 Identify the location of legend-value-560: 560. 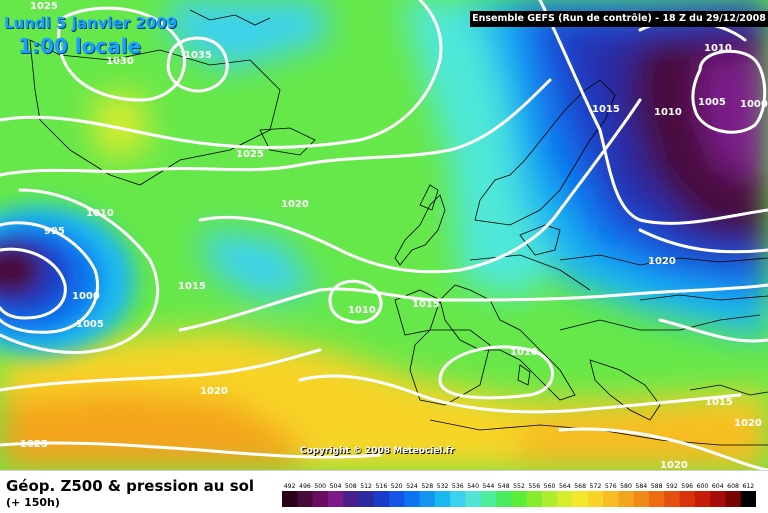
(550, 486).